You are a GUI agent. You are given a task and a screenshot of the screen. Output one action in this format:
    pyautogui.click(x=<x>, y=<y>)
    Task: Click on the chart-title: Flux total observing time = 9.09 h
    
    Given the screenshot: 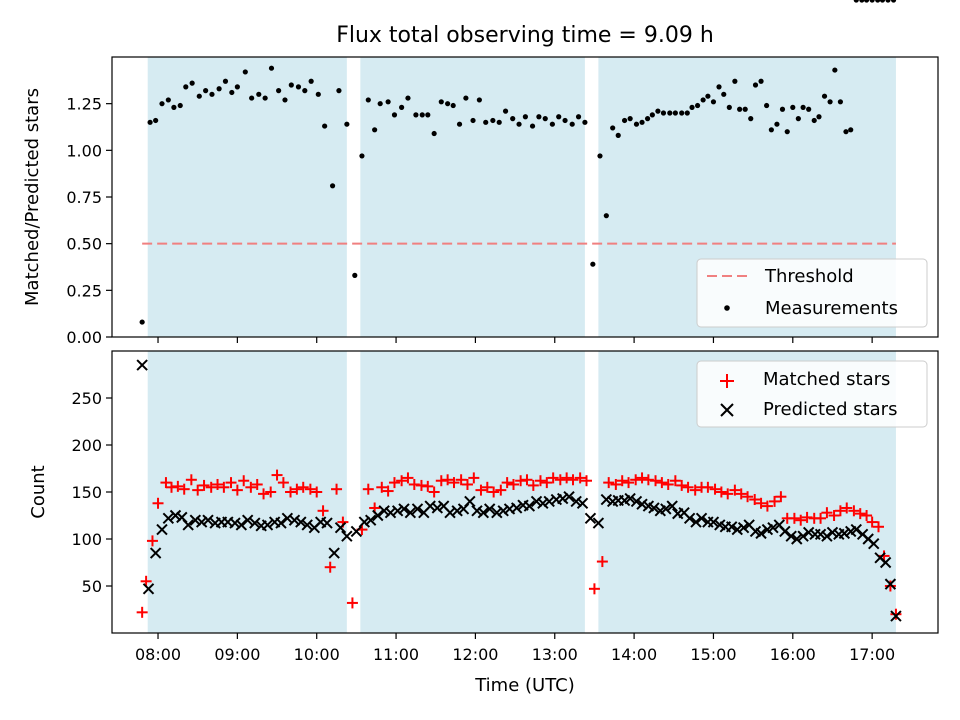 What is the action you would take?
    pyautogui.click(x=525, y=35)
    